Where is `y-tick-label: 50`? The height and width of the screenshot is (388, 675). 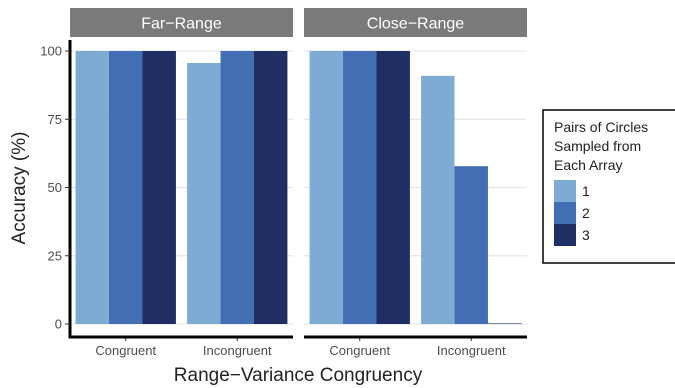 y-tick-label: 50 is located at coordinates (55, 187).